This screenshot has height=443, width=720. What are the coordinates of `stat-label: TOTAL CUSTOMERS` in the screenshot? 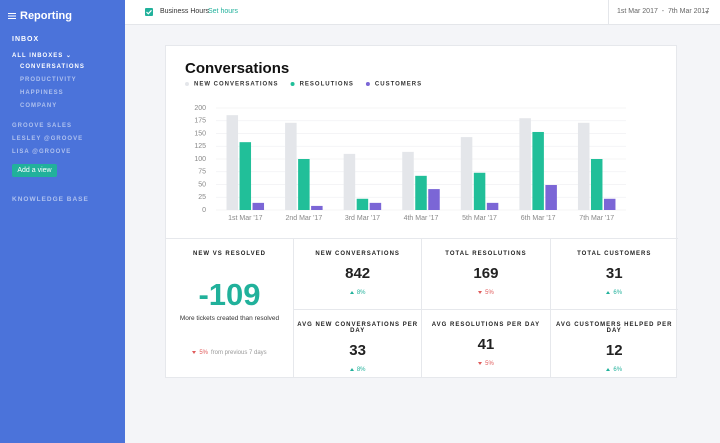 It's located at (614, 254).